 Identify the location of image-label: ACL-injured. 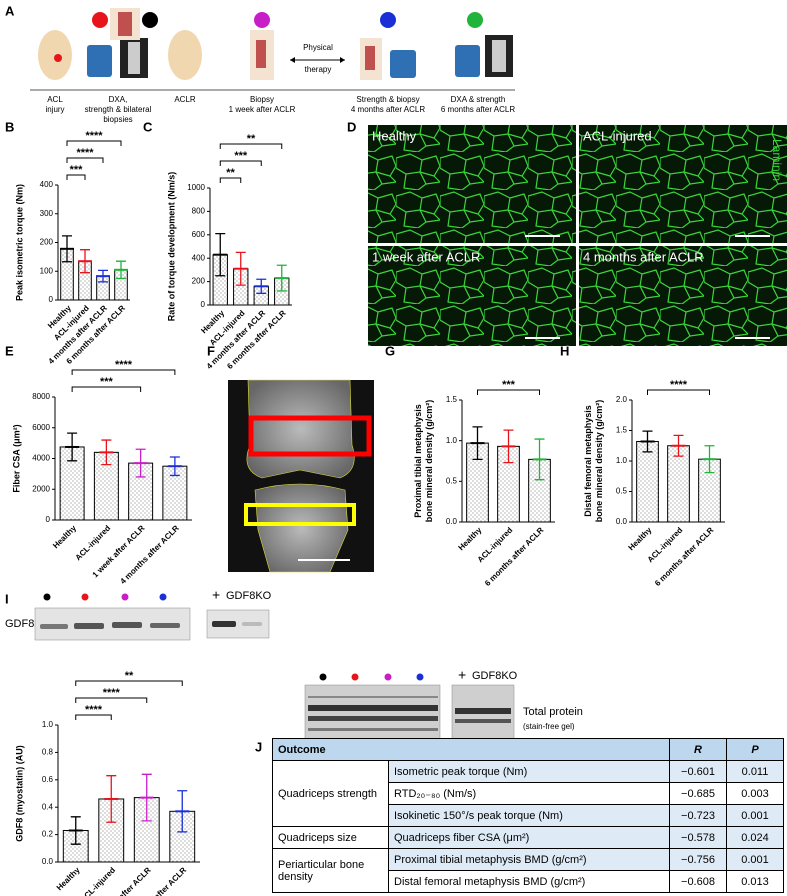
(617, 135).